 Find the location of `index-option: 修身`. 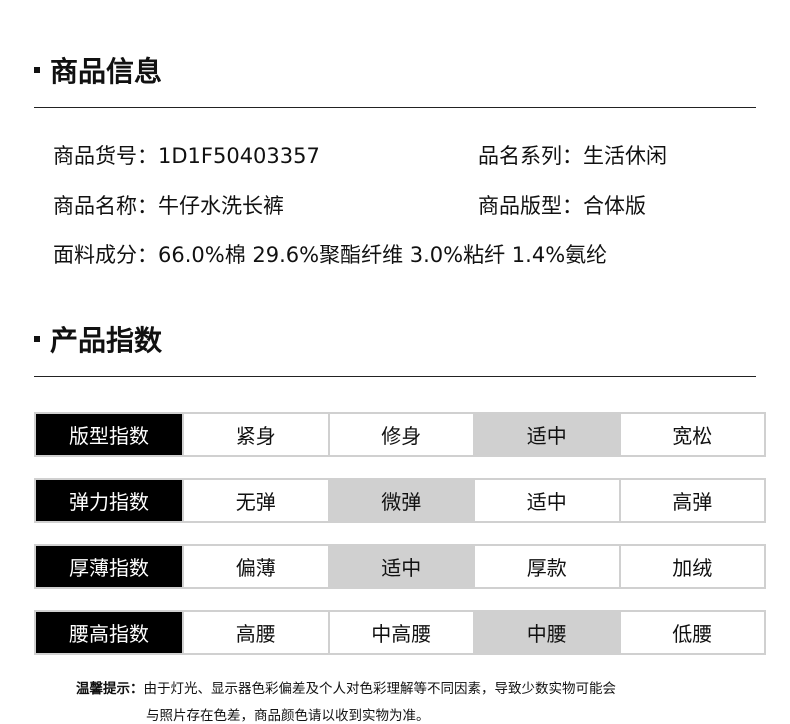

index-option: 修身 is located at coordinates (400, 434).